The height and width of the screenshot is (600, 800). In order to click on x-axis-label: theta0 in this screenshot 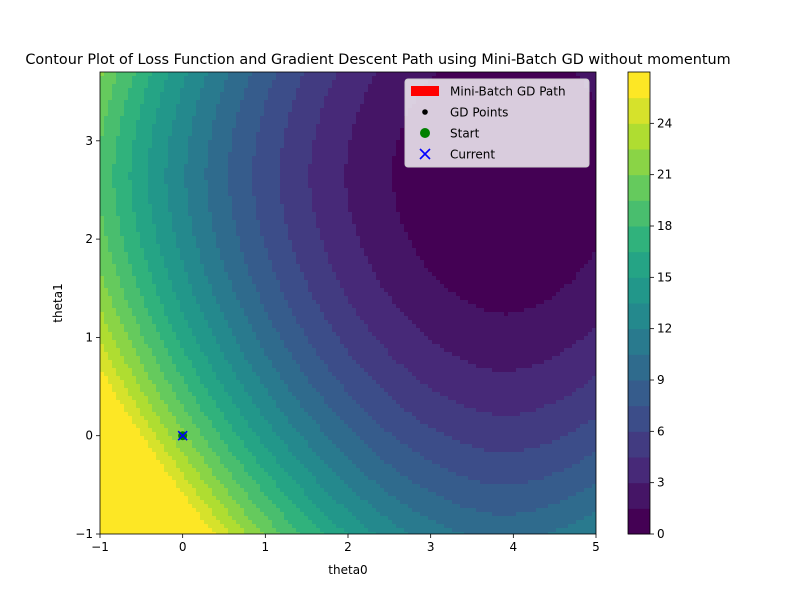, I will do `click(347, 570)`.